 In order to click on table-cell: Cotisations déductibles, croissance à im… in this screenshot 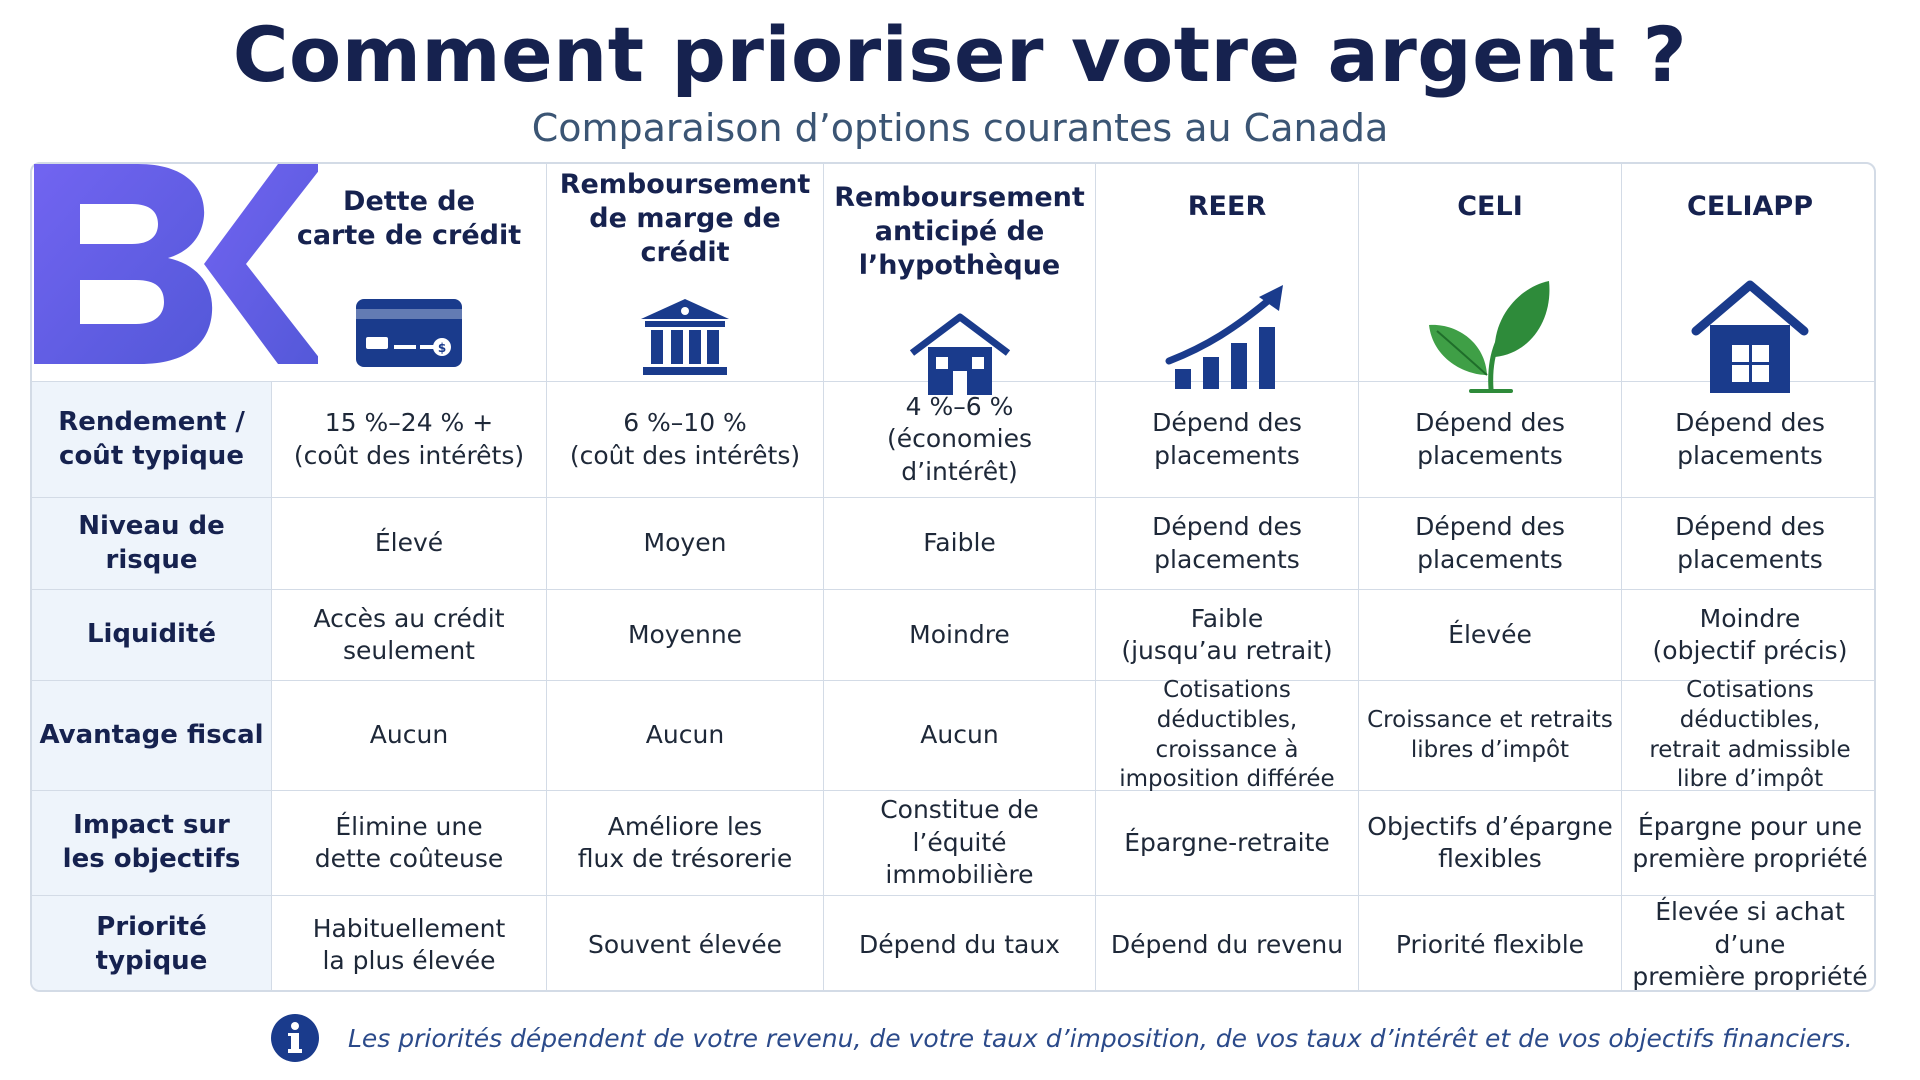, I will do `click(1227, 734)`.